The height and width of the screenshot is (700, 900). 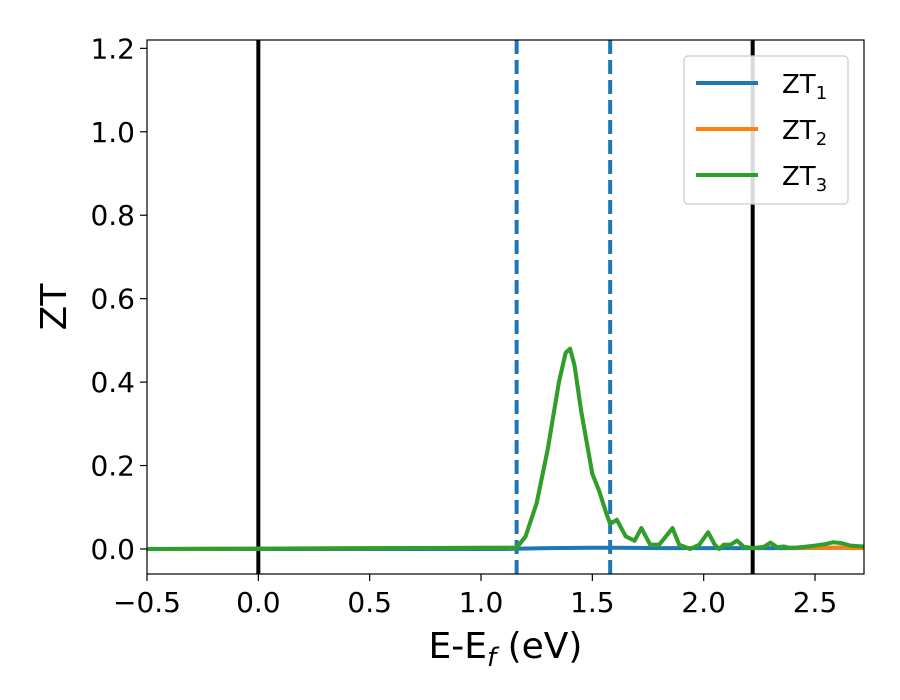 What do you see at coordinates (481, 602) in the screenshot?
I see `x-tick-label: 1.0` at bounding box center [481, 602].